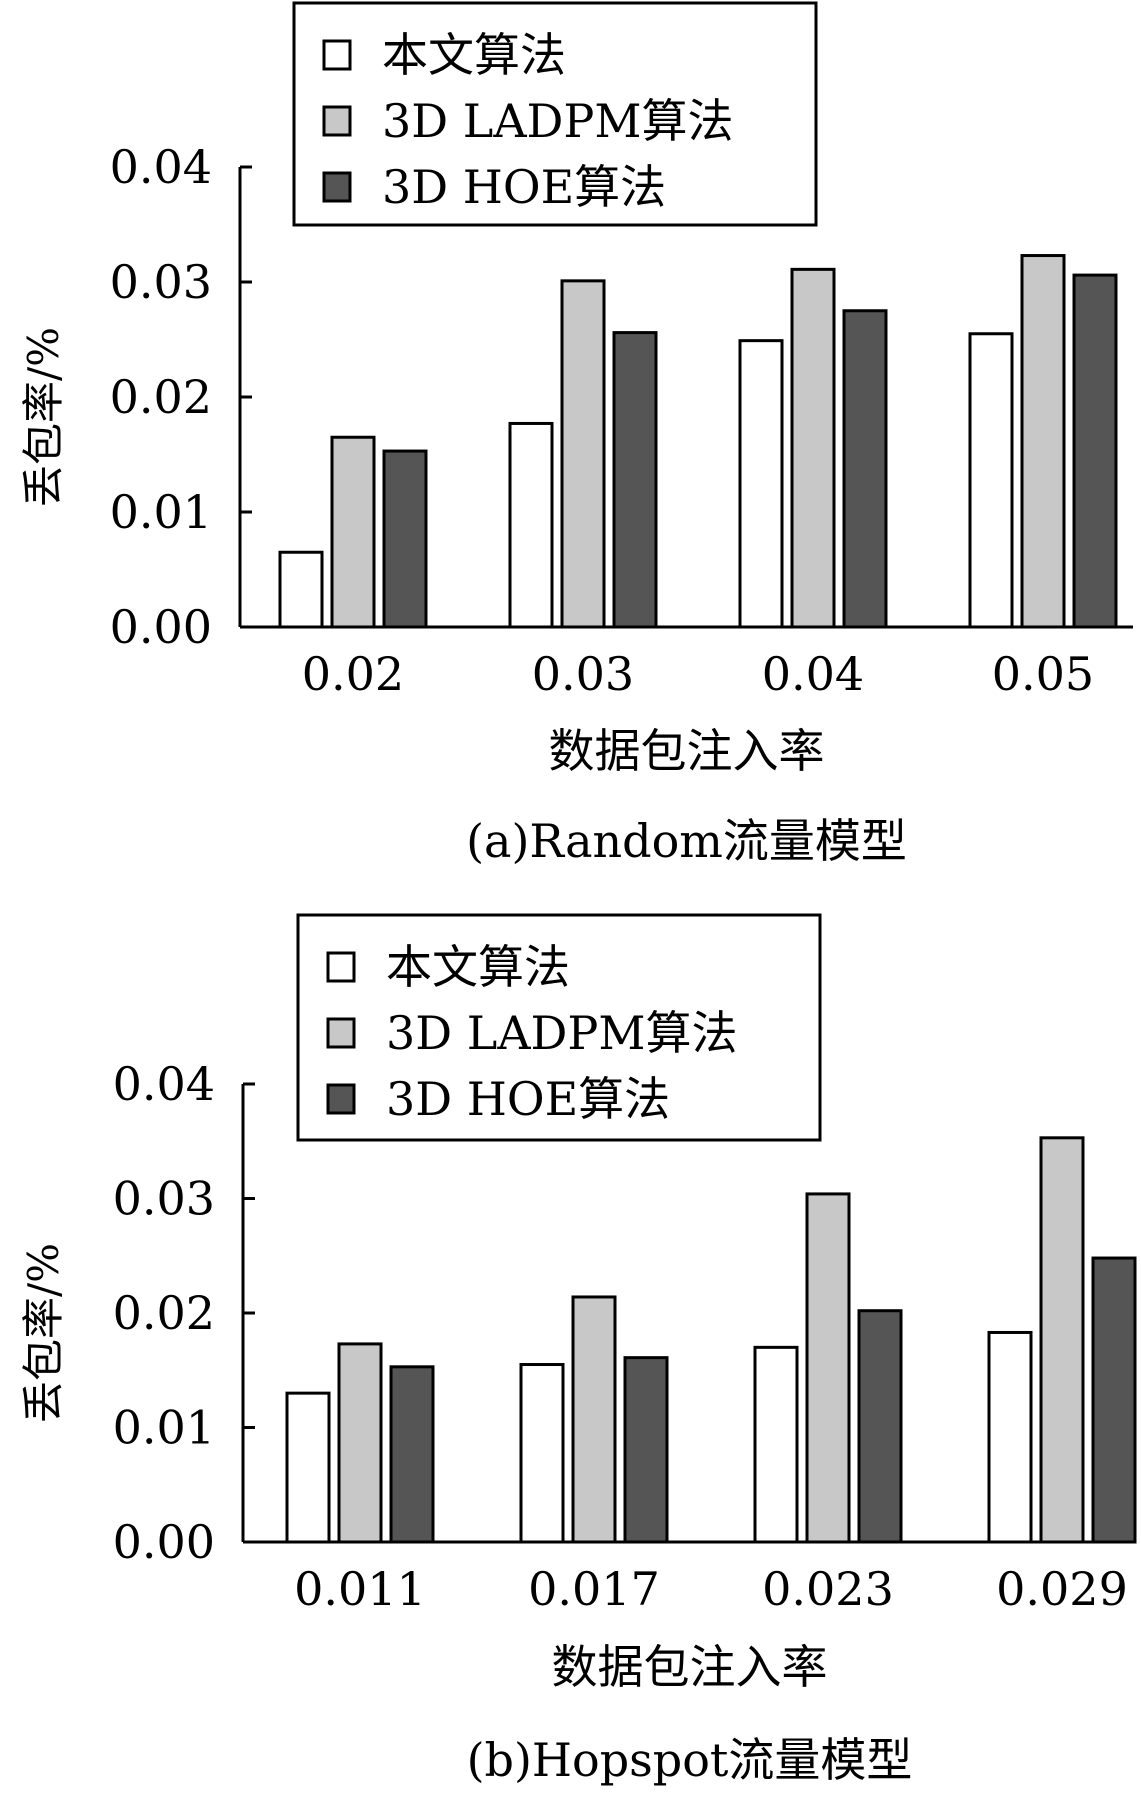  What do you see at coordinates (583, 674) in the screenshot?
I see `x-tick-label: 0.03` at bounding box center [583, 674].